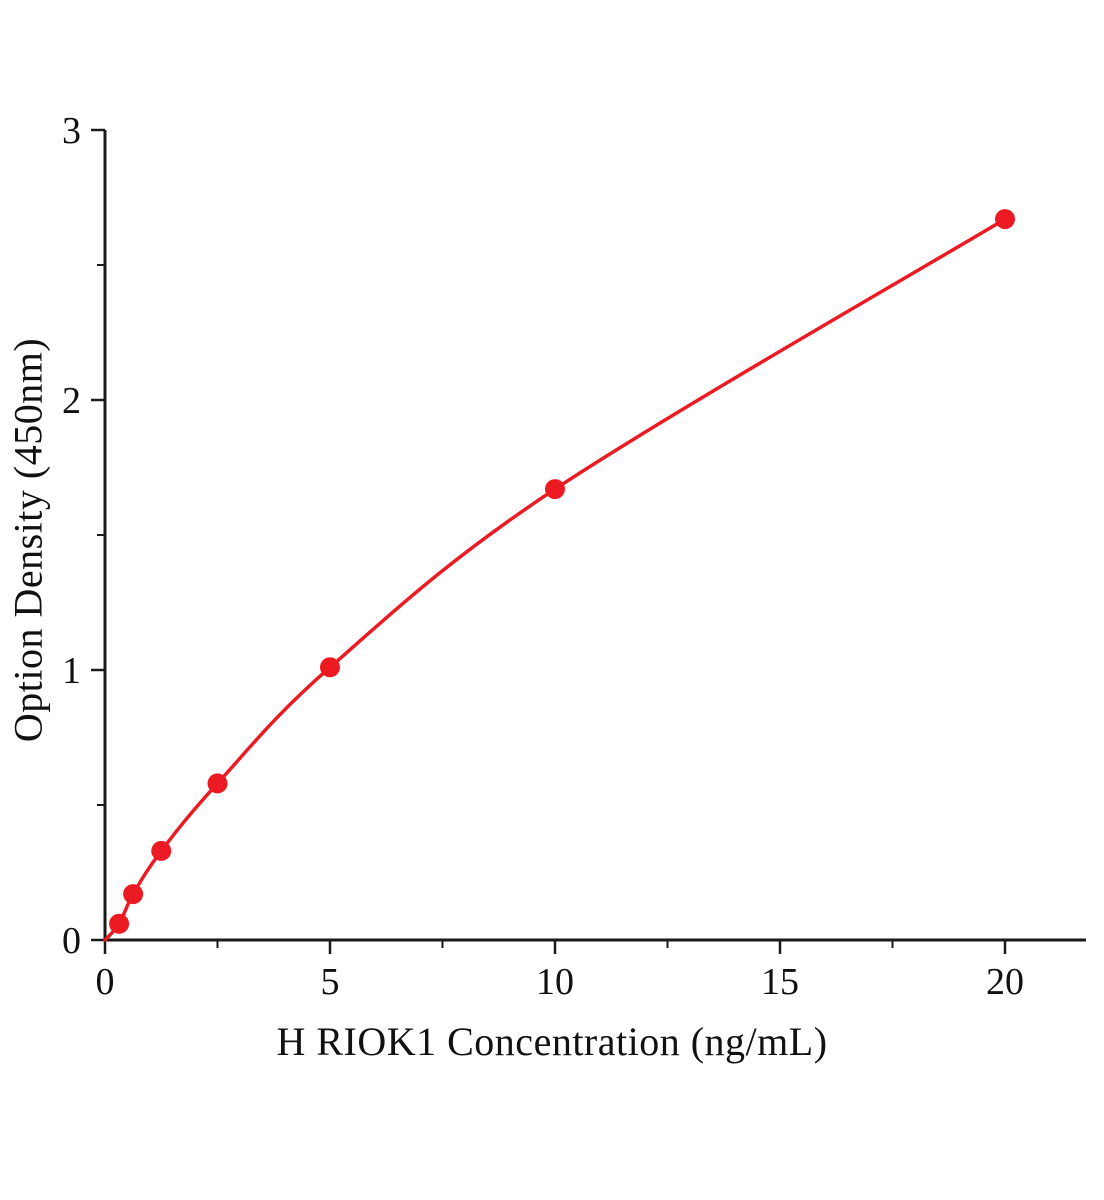 This screenshot has height=1200, width=1104. What do you see at coordinates (71, 941) in the screenshot?
I see `y-tick-label: 0` at bounding box center [71, 941].